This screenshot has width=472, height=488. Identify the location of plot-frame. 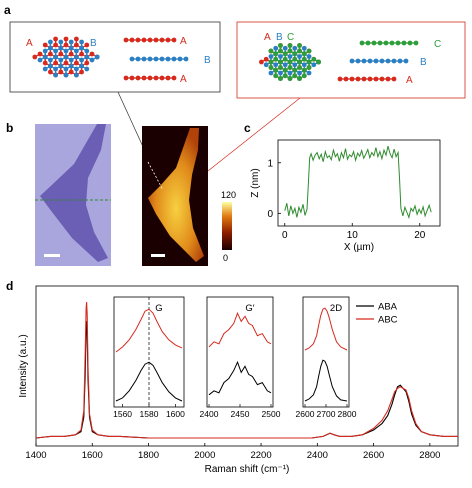
(359, 183).